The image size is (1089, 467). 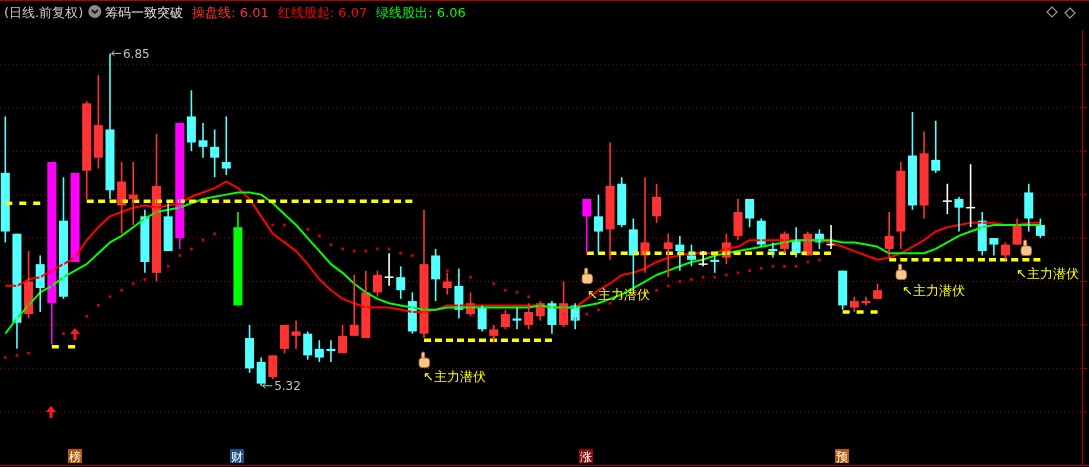 What do you see at coordinates (287, 386) in the screenshot?
I see `annotation: 5.32` at bounding box center [287, 386].